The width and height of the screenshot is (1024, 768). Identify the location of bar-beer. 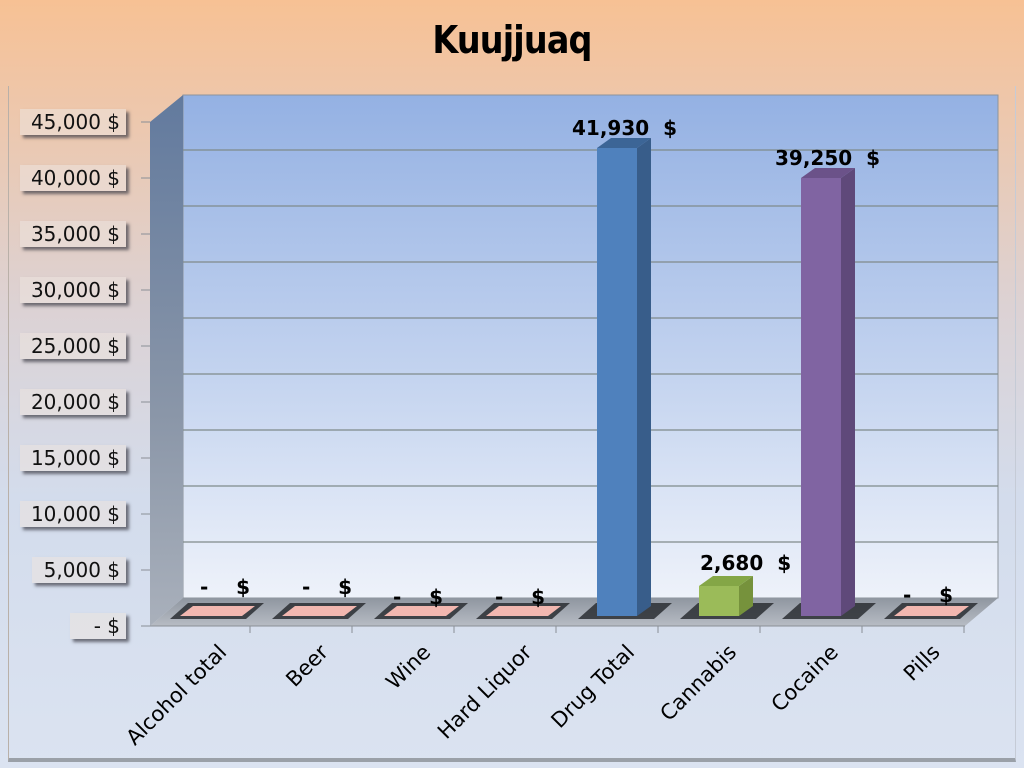
(319, 611).